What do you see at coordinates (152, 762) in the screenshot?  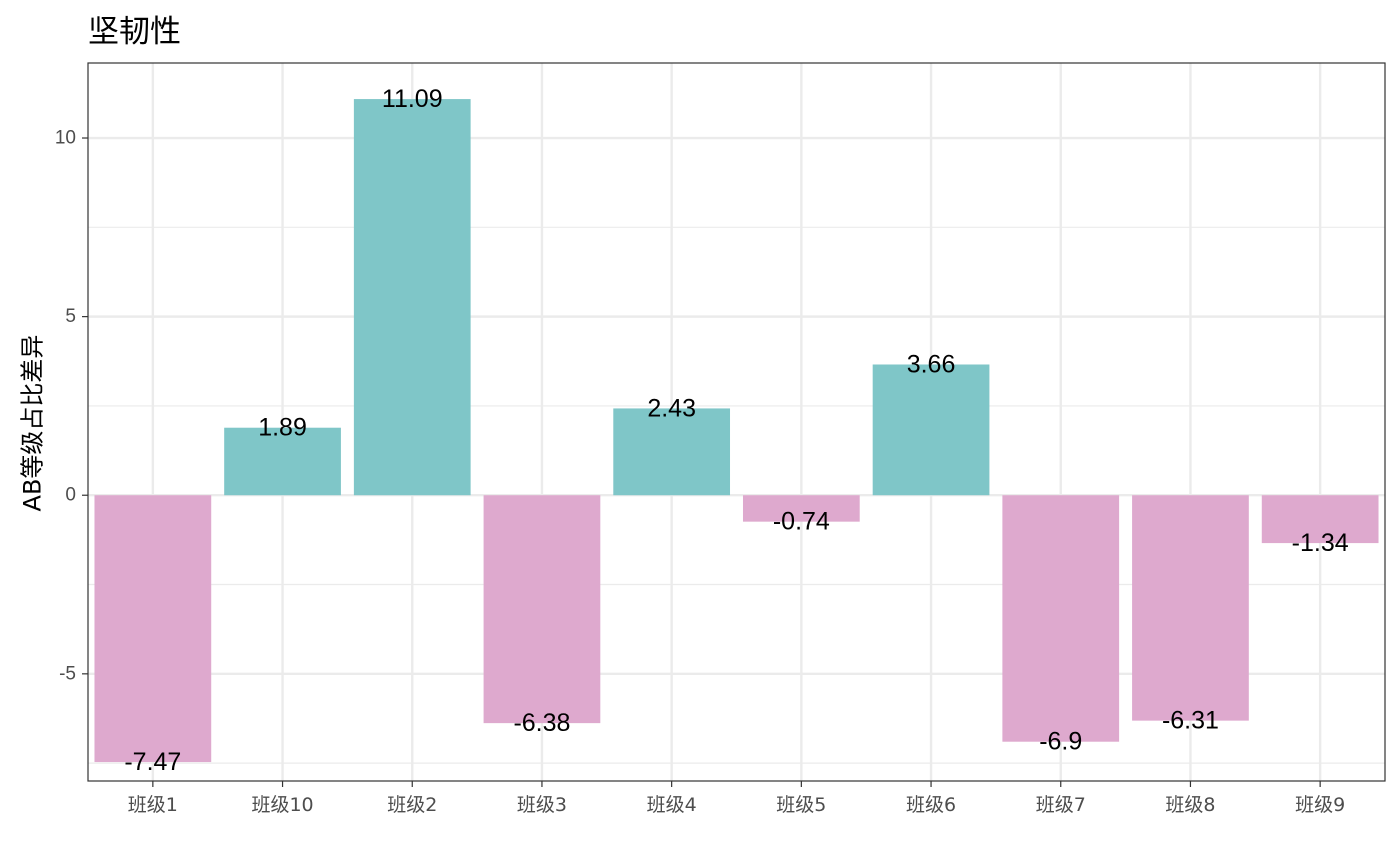 I see `data-label: -7.47` at bounding box center [152, 762].